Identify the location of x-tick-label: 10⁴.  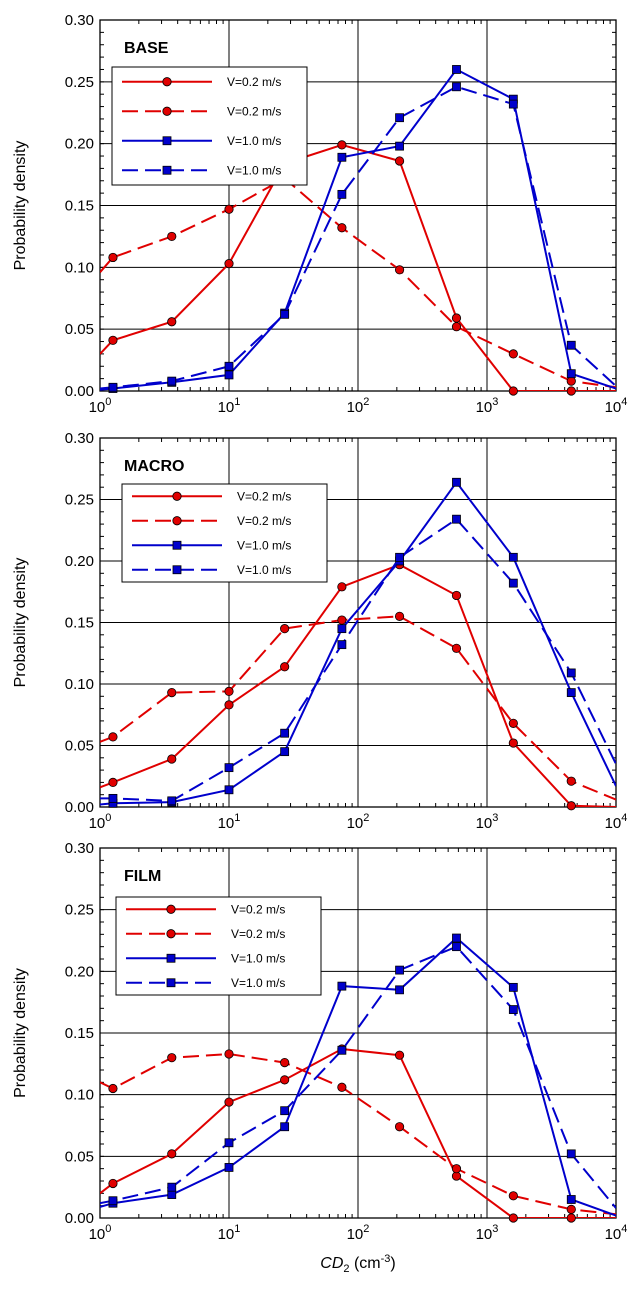
(616, 1233).